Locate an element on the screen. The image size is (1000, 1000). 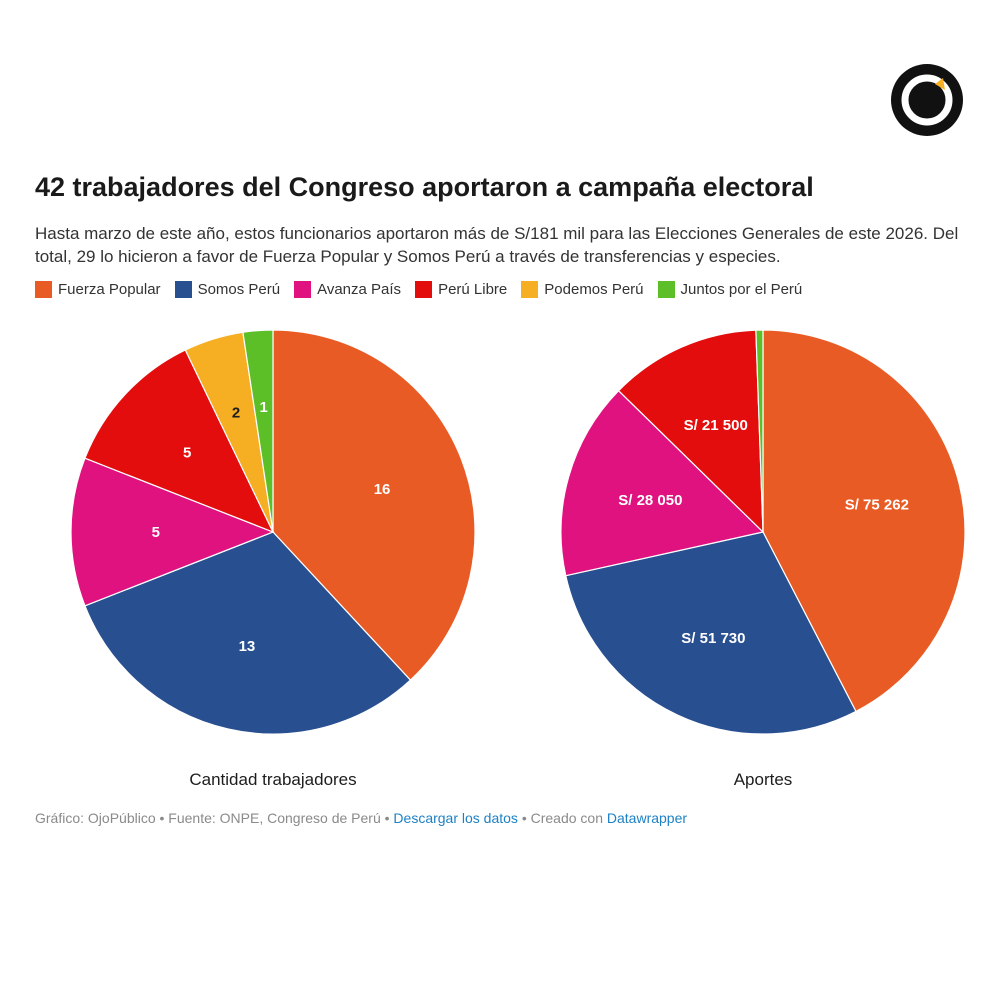
legend-label: Somos Perú is located at coordinates (239, 289).